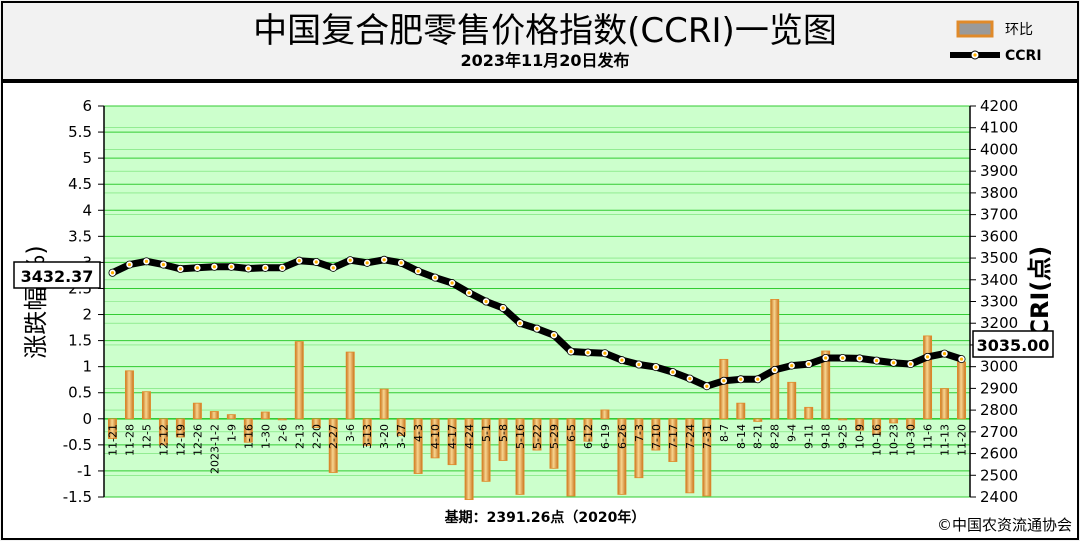 This screenshot has height=541, width=1080. What do you see at coordinates (57, 276) in the screenshot?
I see `start-value-label: 3432.37` at bounding box center [57, 276].